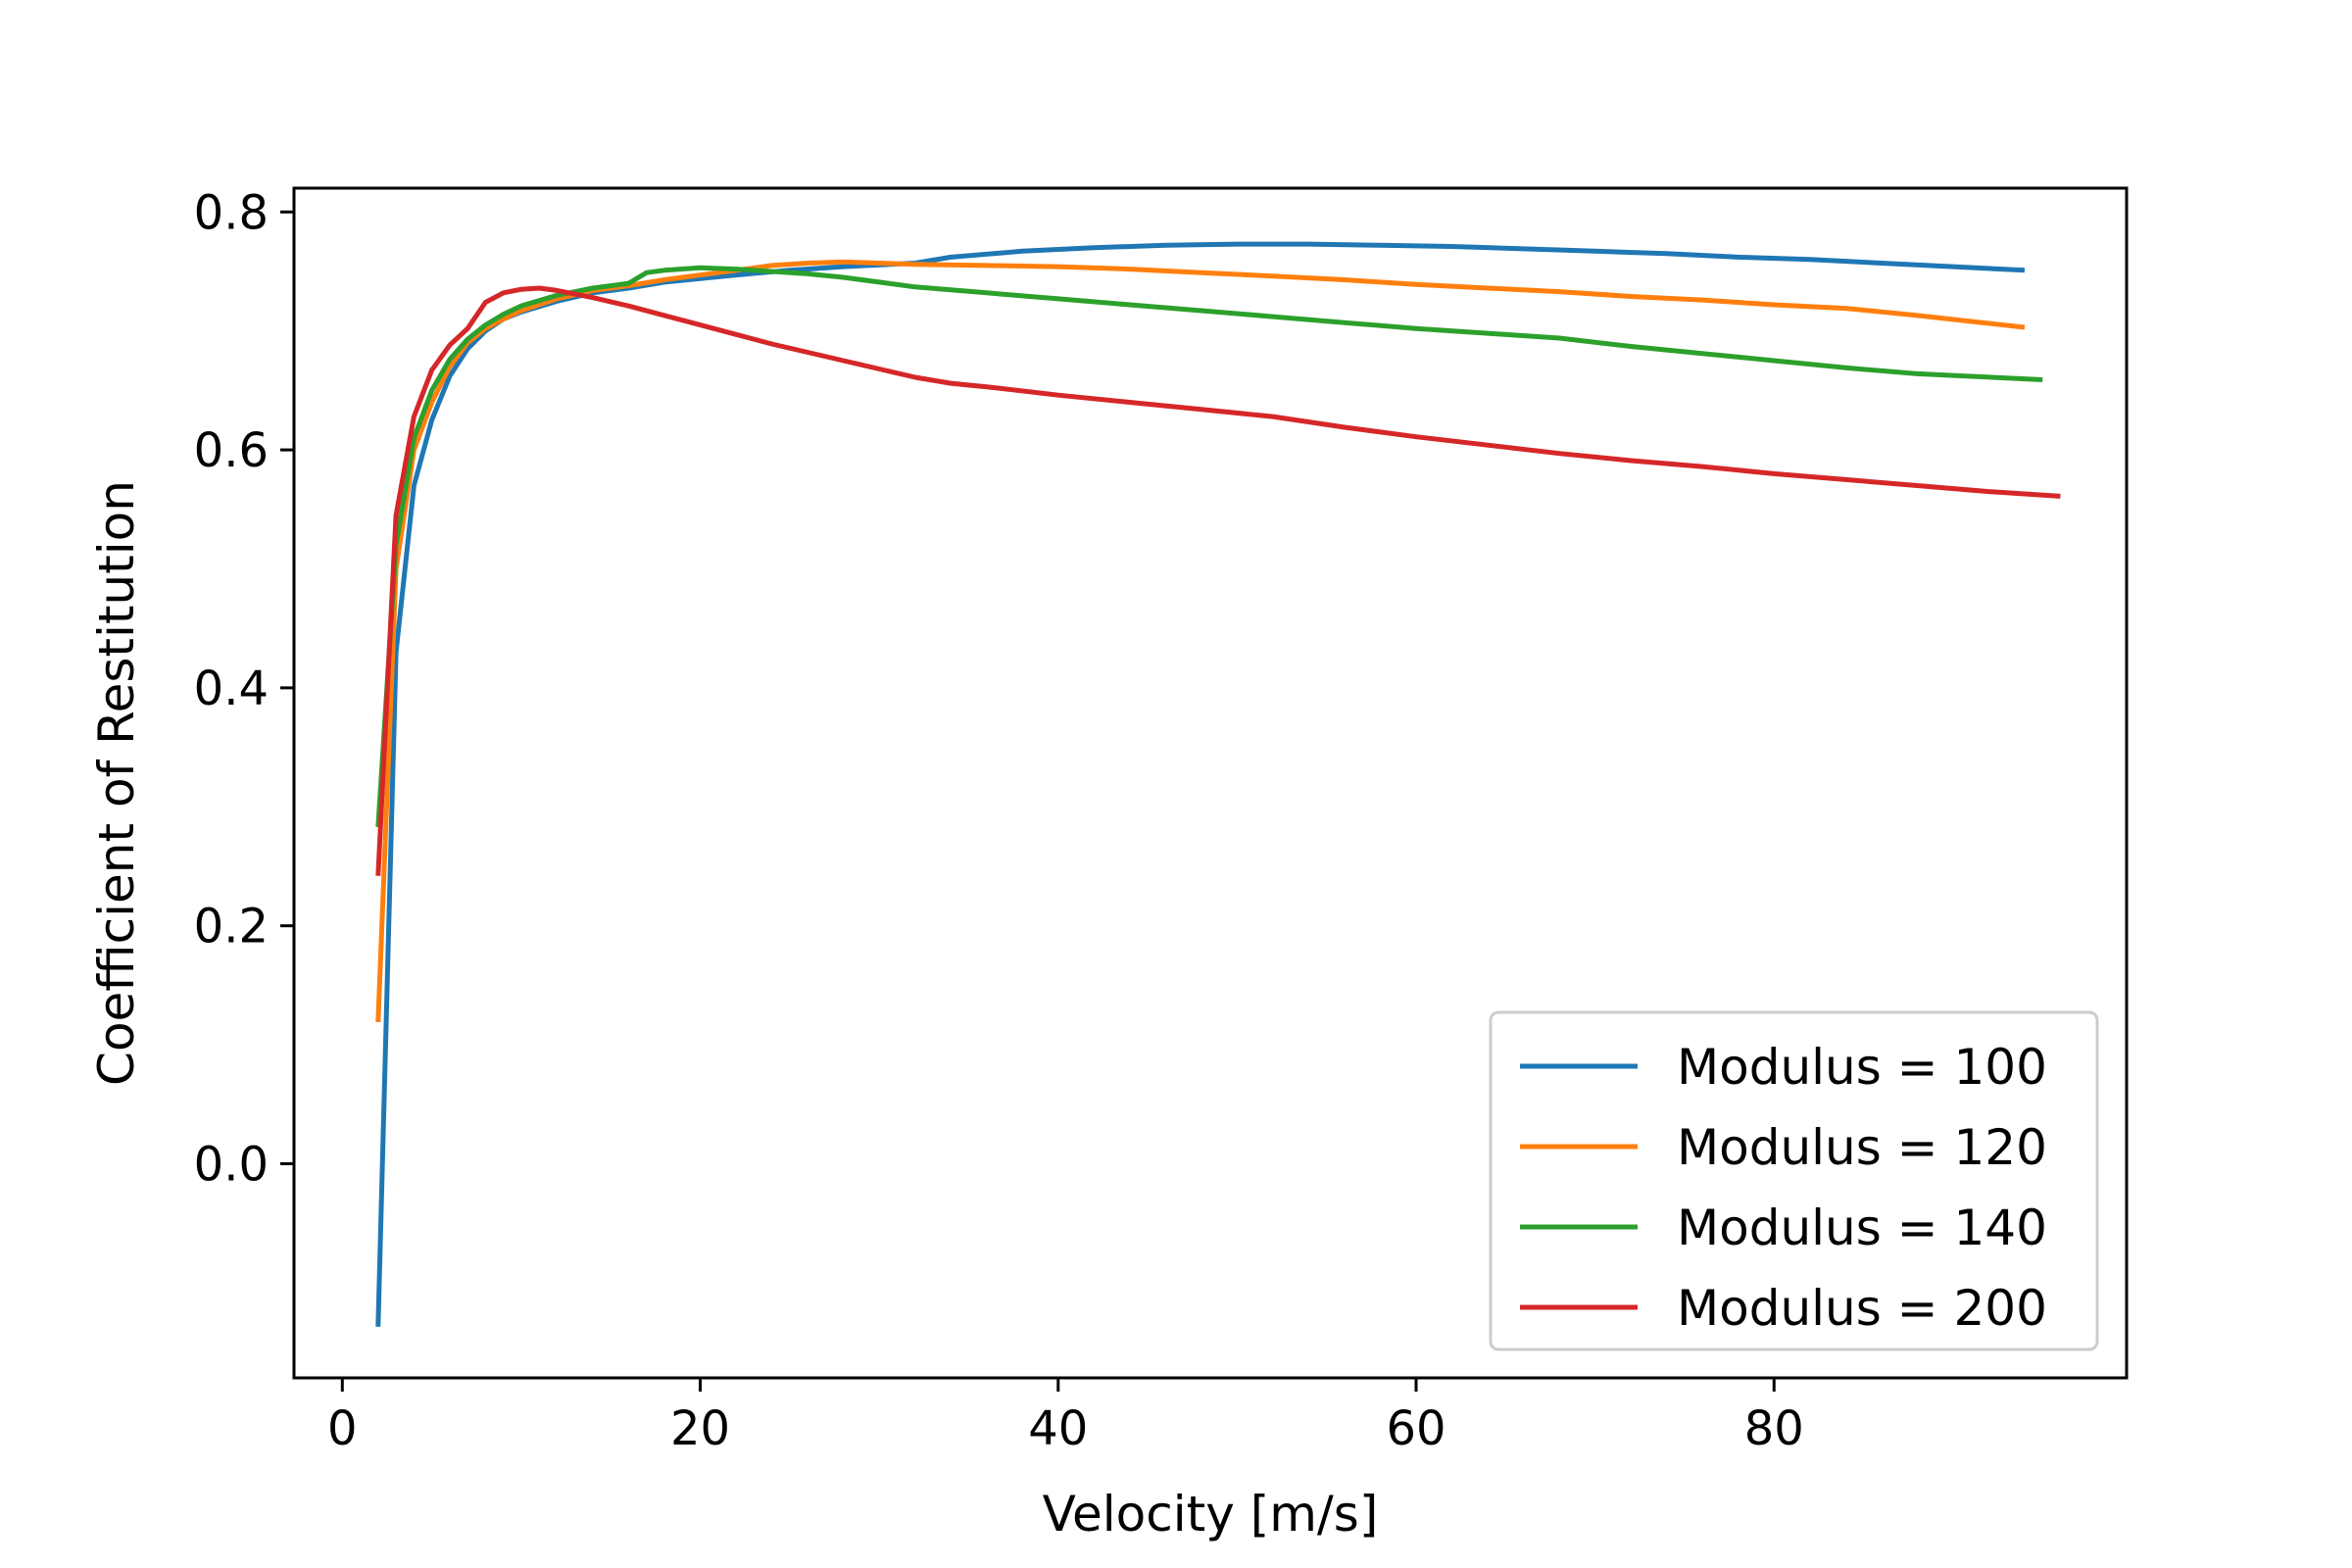 This screenshot has width=2352, height=1568. I want to click on y-tick-label: 0.4, so click(231, 689).